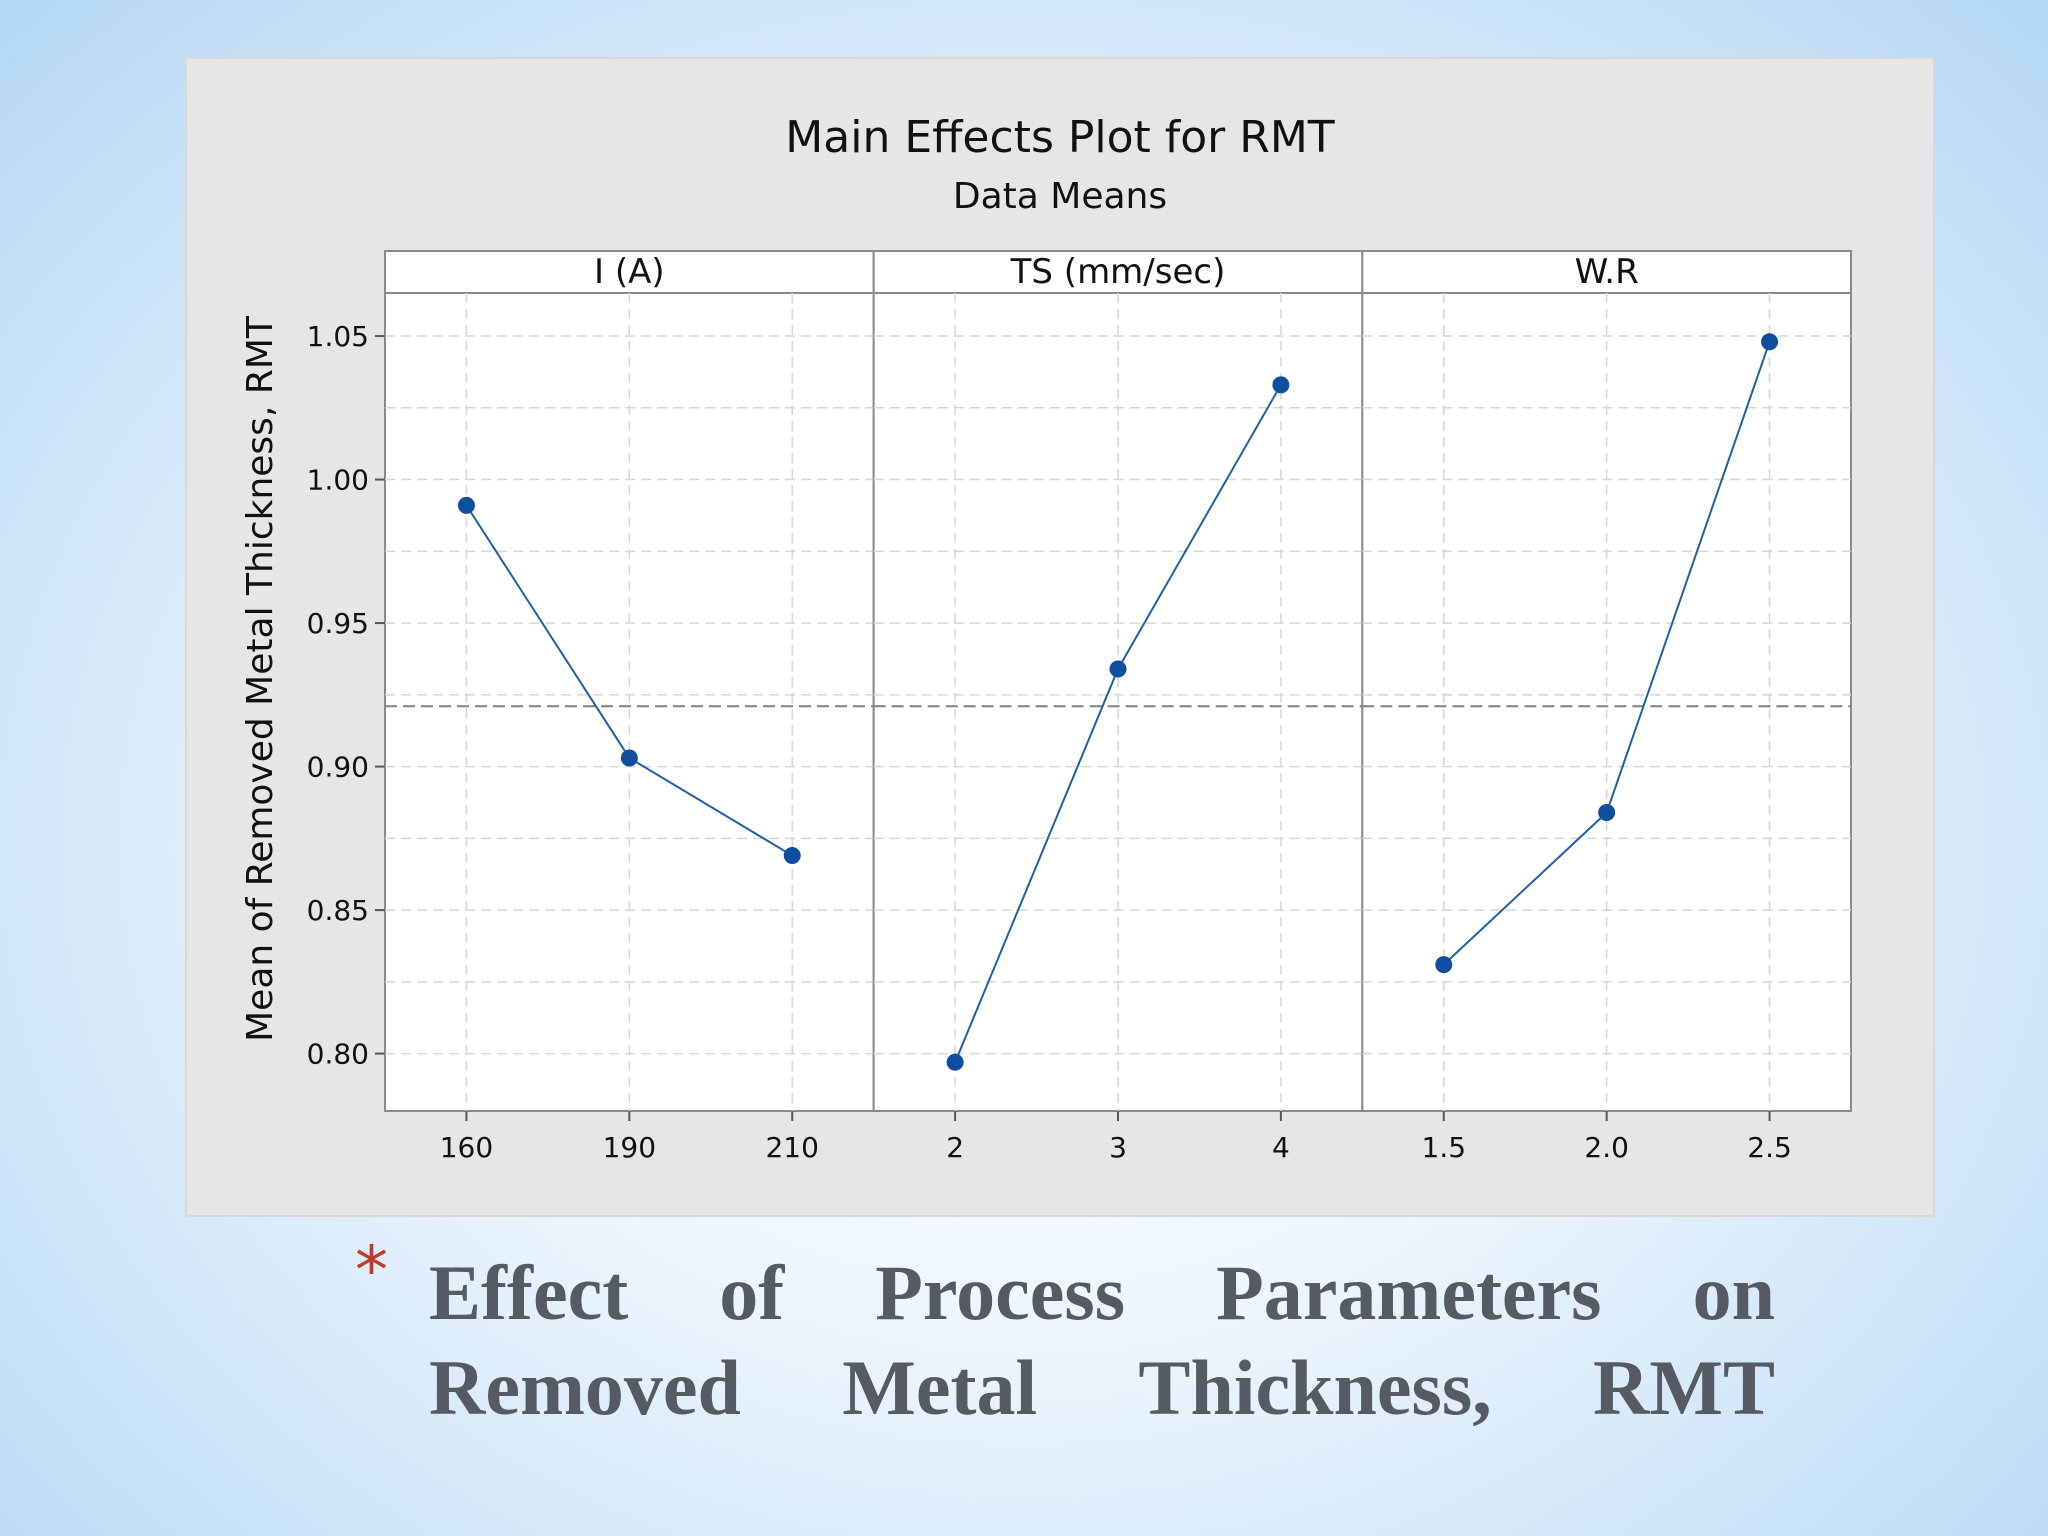  I want to click on y-tick-label: 0.90, so click(338, 767).